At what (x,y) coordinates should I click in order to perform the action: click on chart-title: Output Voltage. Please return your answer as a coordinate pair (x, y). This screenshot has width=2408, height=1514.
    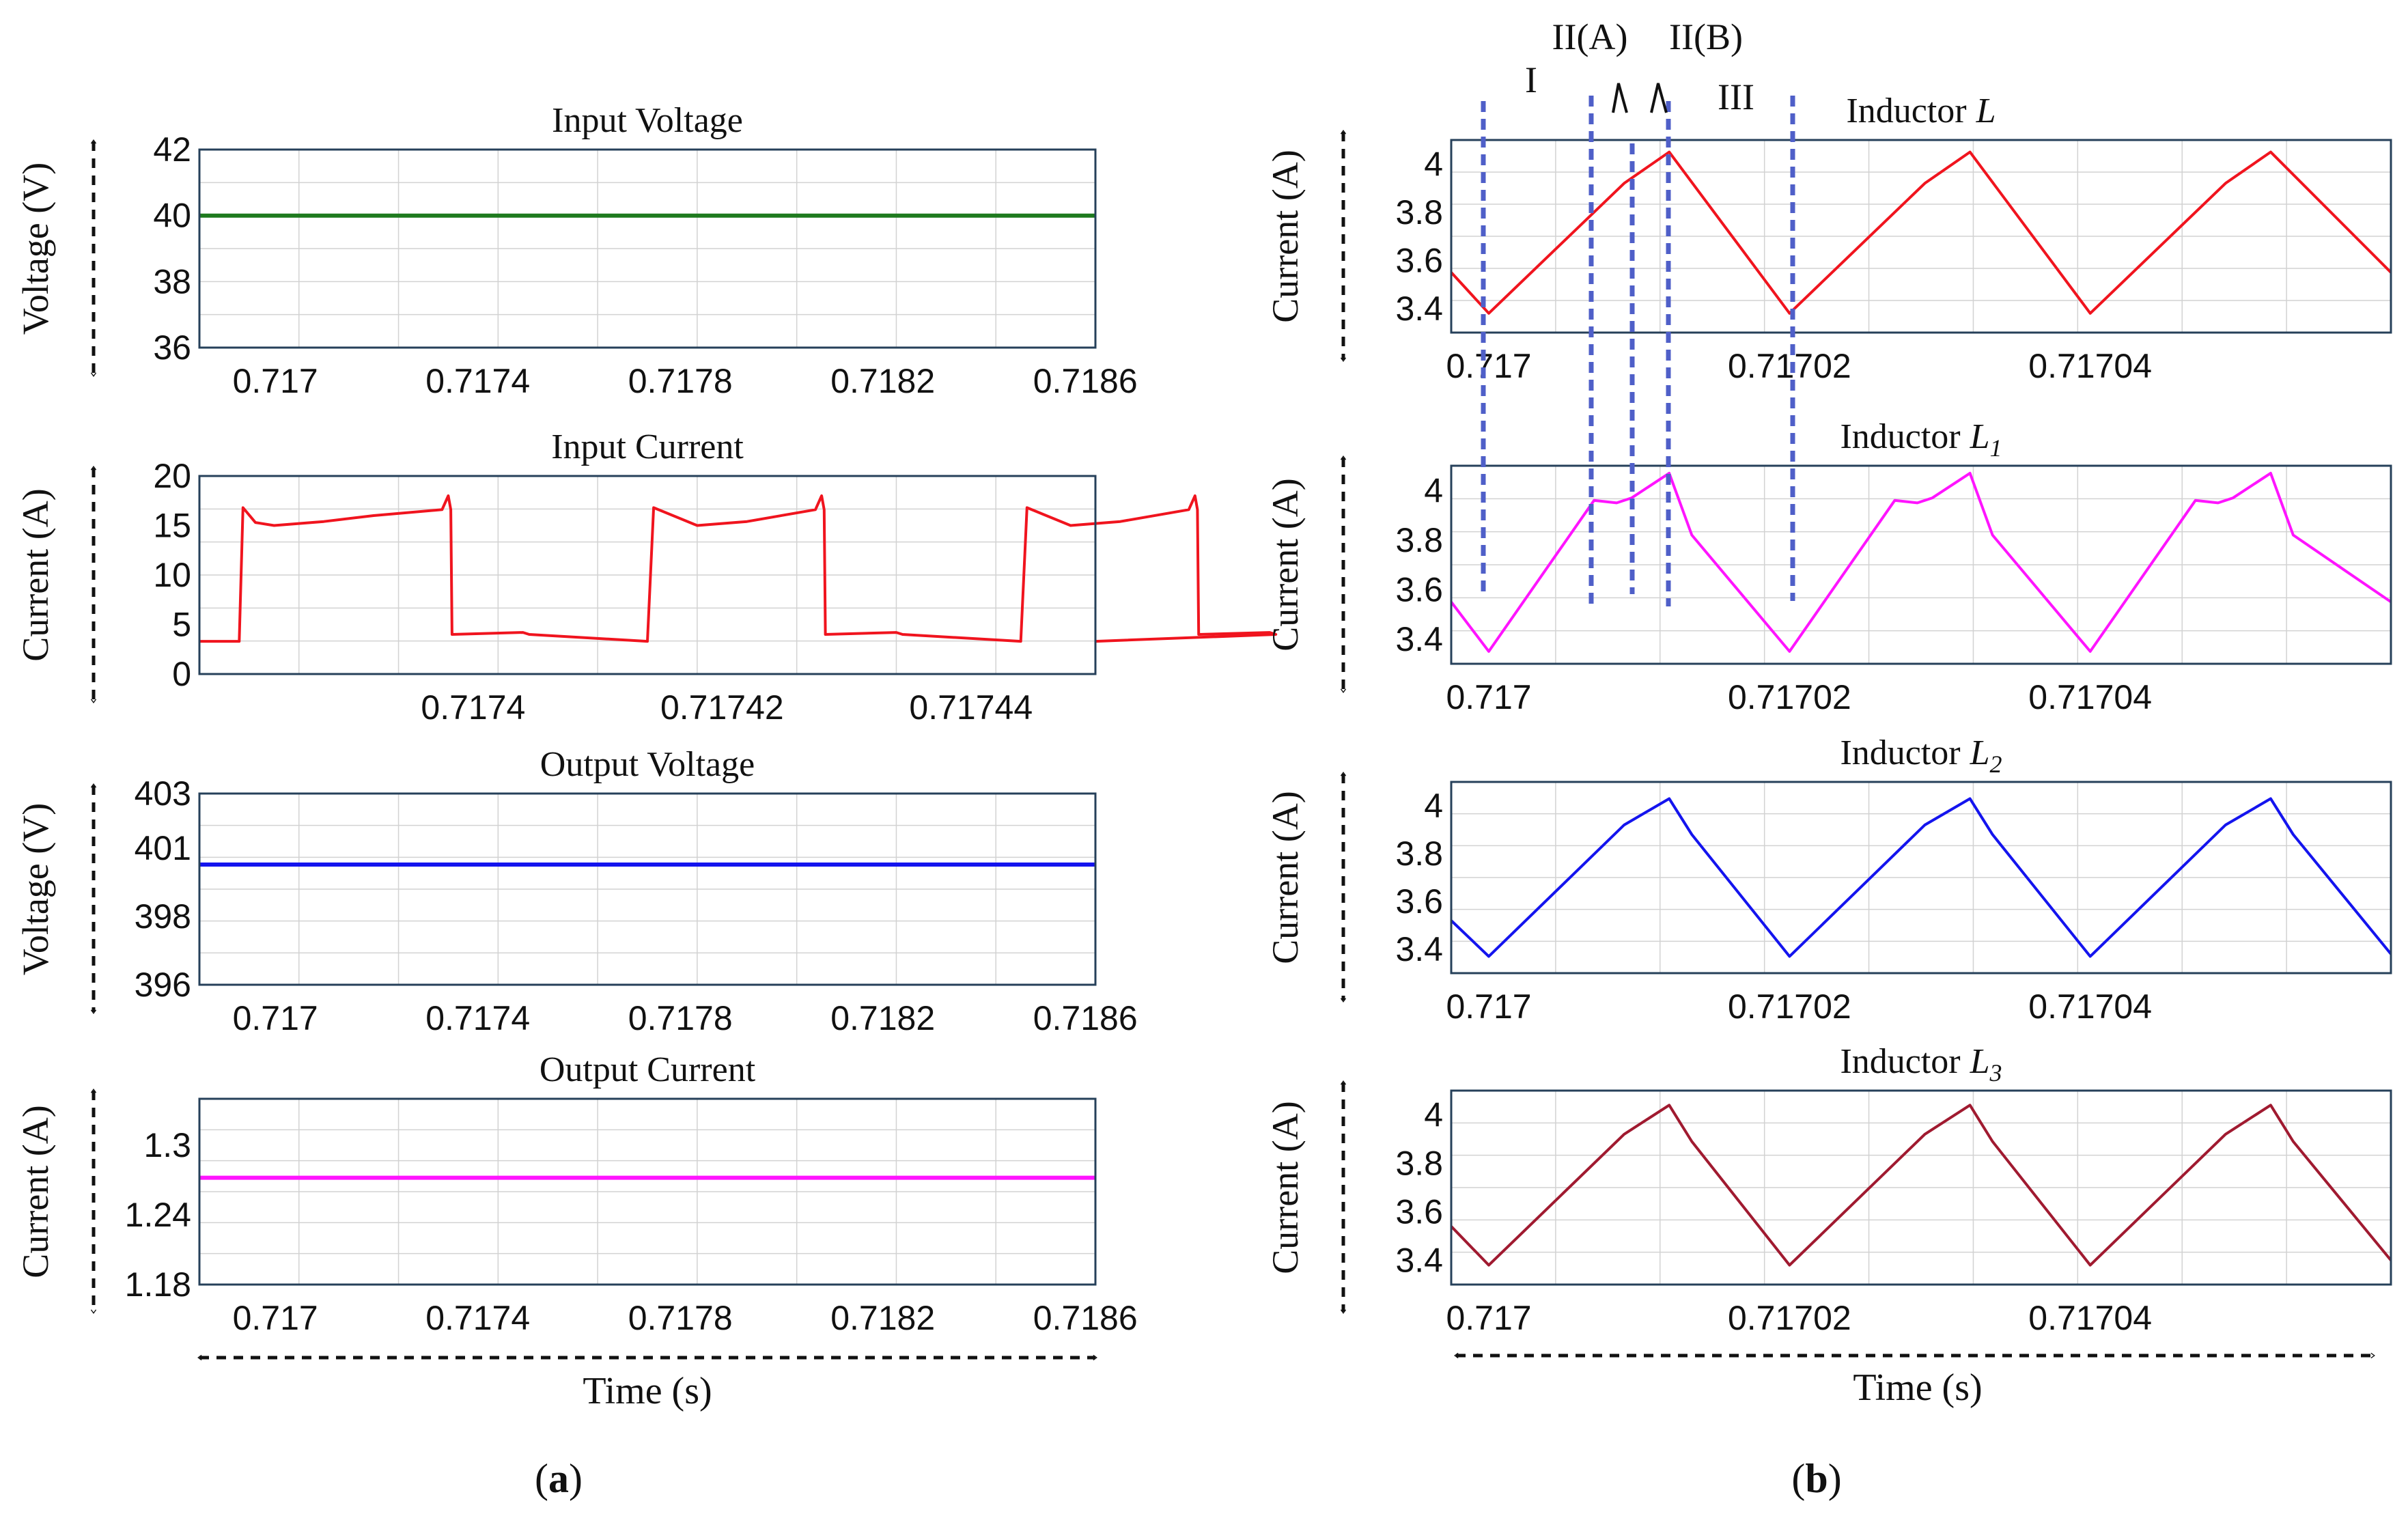
    Looking at the image, I should click on (647, 764).